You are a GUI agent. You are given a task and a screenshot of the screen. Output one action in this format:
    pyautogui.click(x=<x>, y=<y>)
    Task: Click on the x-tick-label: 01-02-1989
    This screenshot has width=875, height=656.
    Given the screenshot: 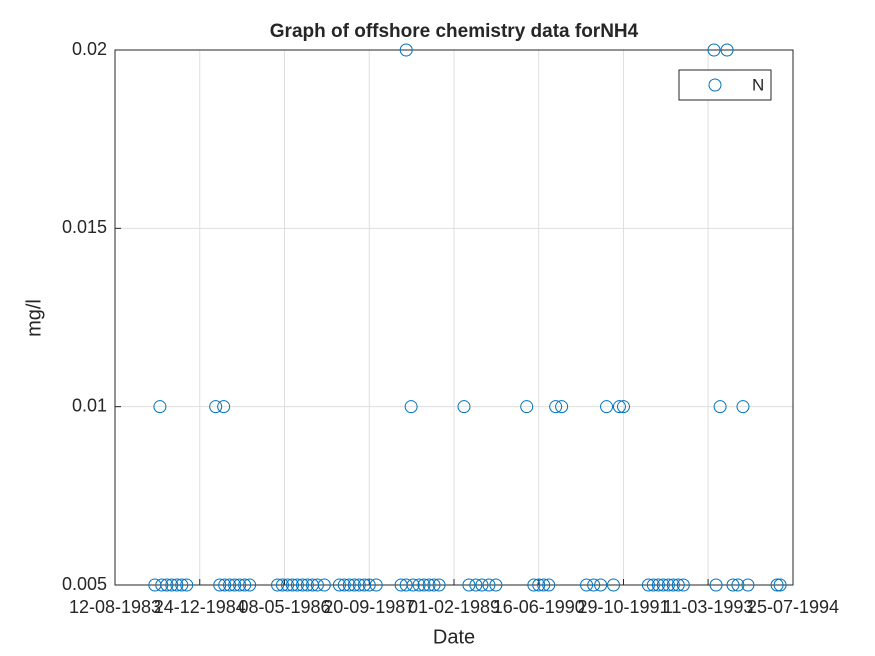 What is the action you would take?
    pyautogui.click(x=454, y=607)
    